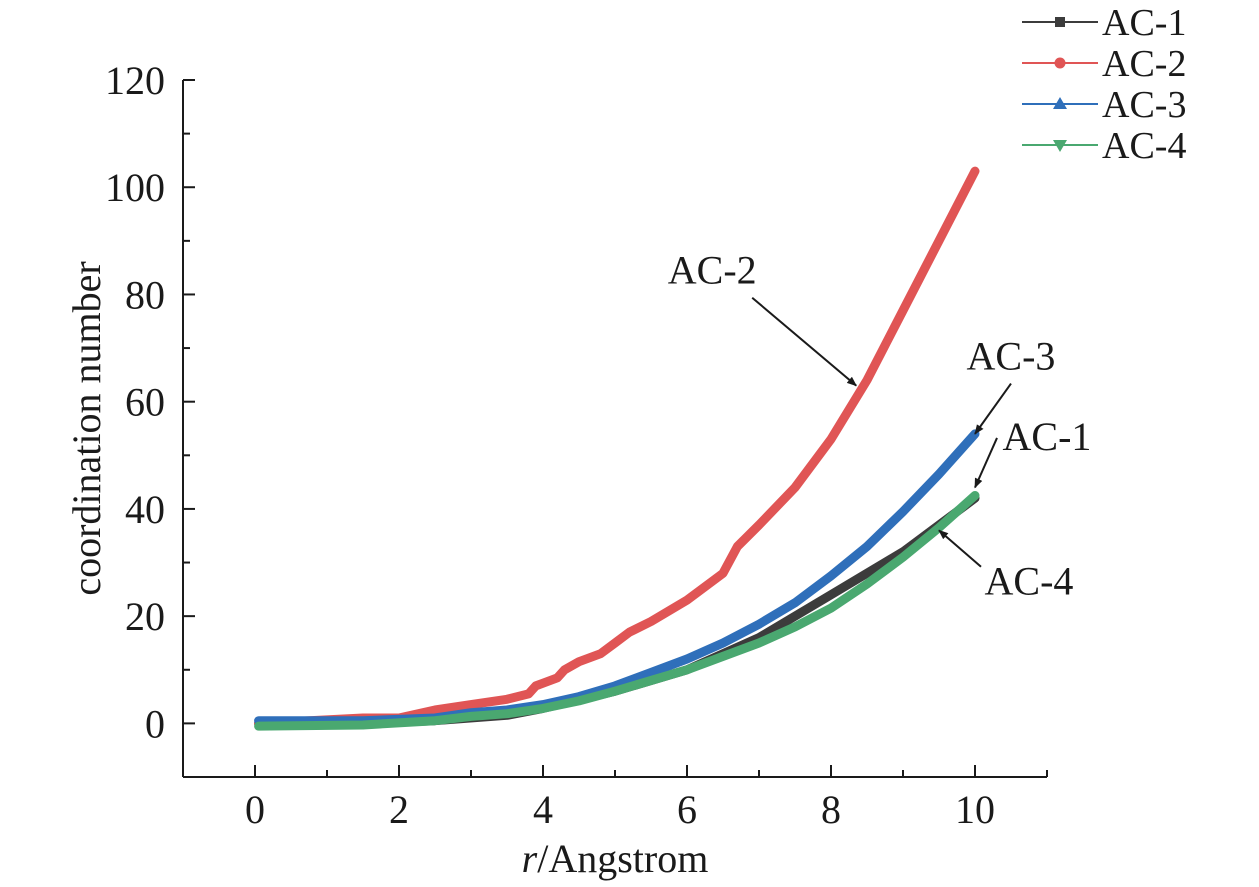 The image size is (1259, 887). Describe the element at coordinates (1144, 23) in the screenshot. I see `legend-label: AC-1` at that location.